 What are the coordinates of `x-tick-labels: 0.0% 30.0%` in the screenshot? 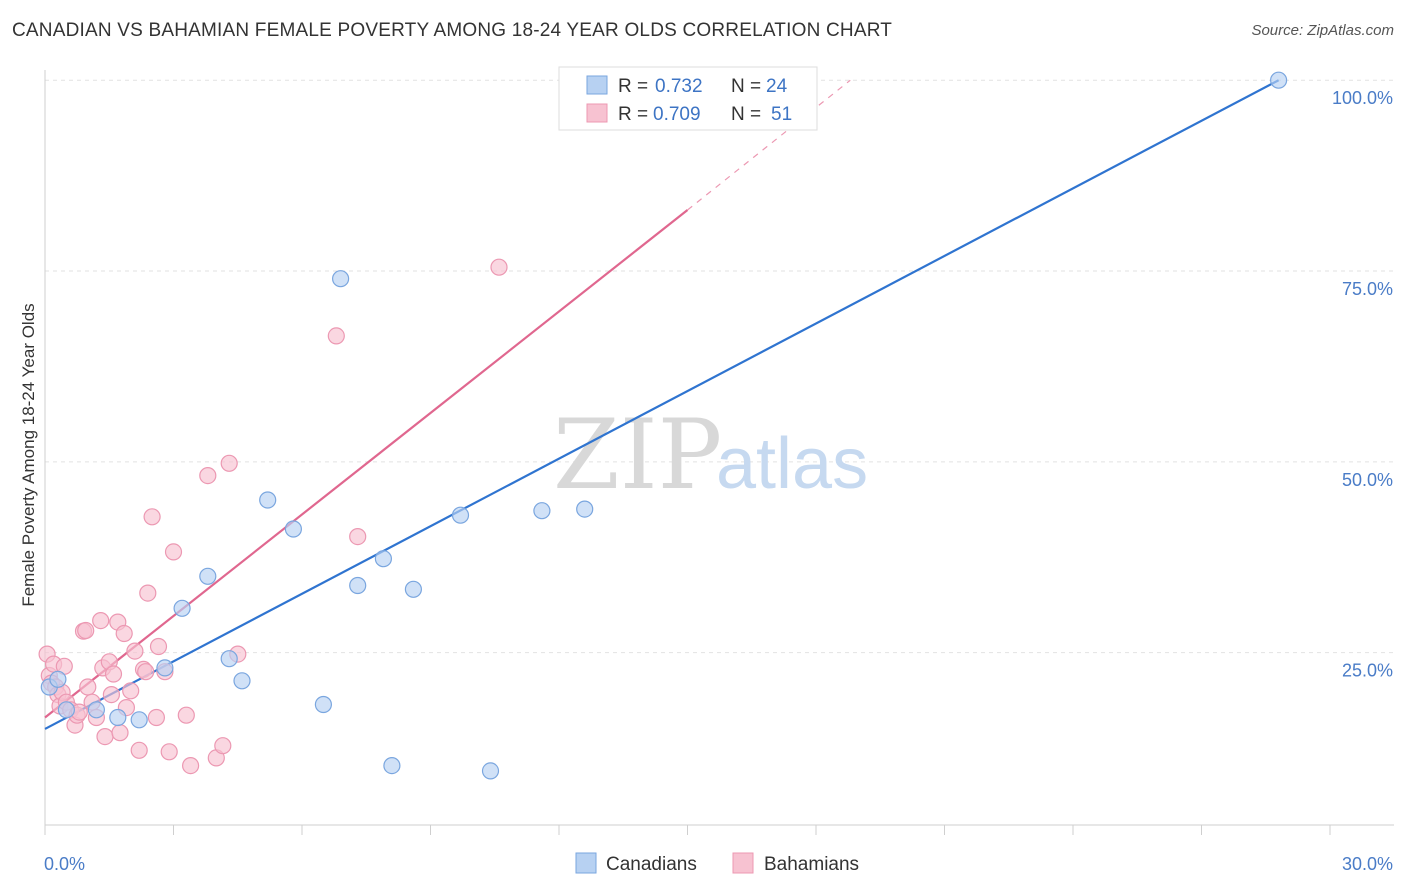 It's located at (718, 864).